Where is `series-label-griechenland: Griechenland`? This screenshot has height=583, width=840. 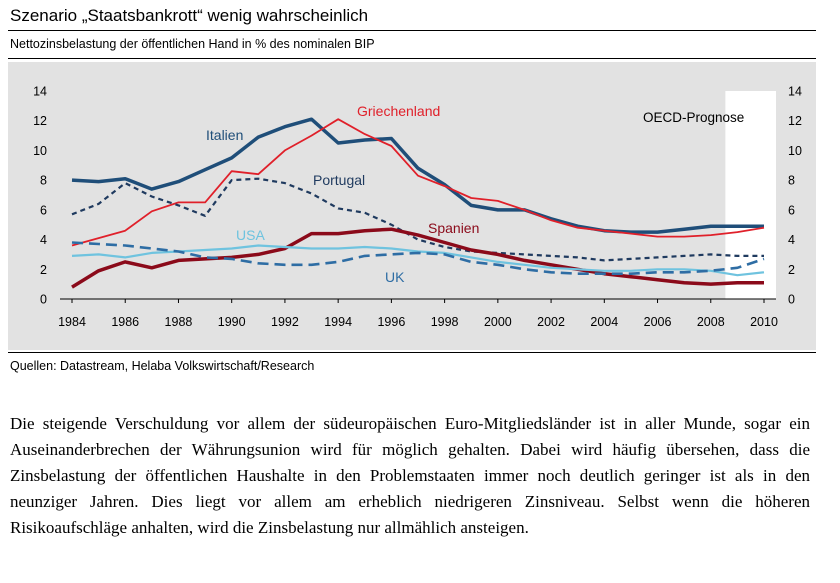 series-label-griechenland: Griechenland is located at coordinates (398, 111).